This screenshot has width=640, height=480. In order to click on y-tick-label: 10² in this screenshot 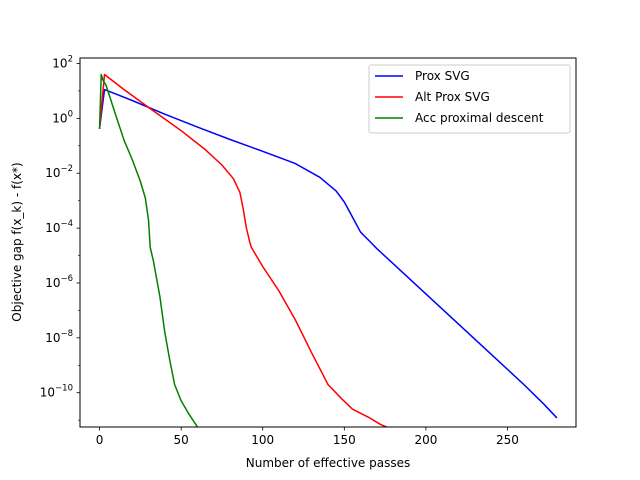, I will do `click(62, 62)`.